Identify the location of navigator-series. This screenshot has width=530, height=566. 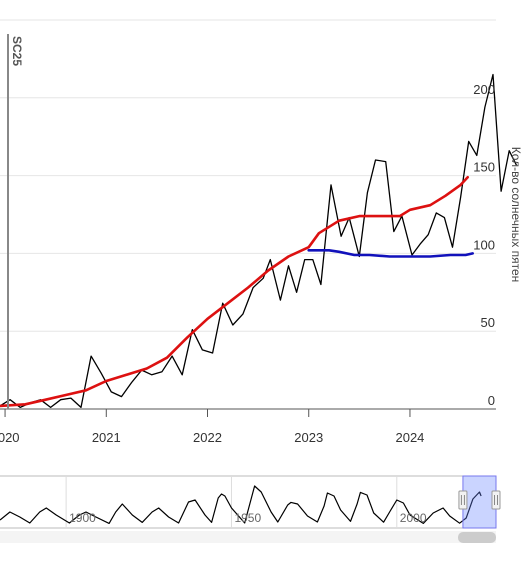
(241, 504).